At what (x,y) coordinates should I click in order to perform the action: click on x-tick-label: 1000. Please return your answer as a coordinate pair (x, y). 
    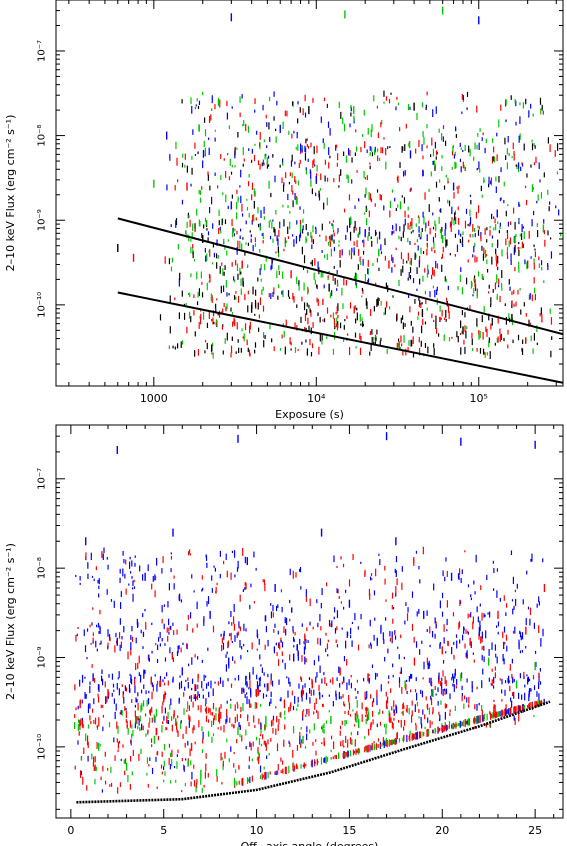
    Looking at the image, I should click on (154, 398).